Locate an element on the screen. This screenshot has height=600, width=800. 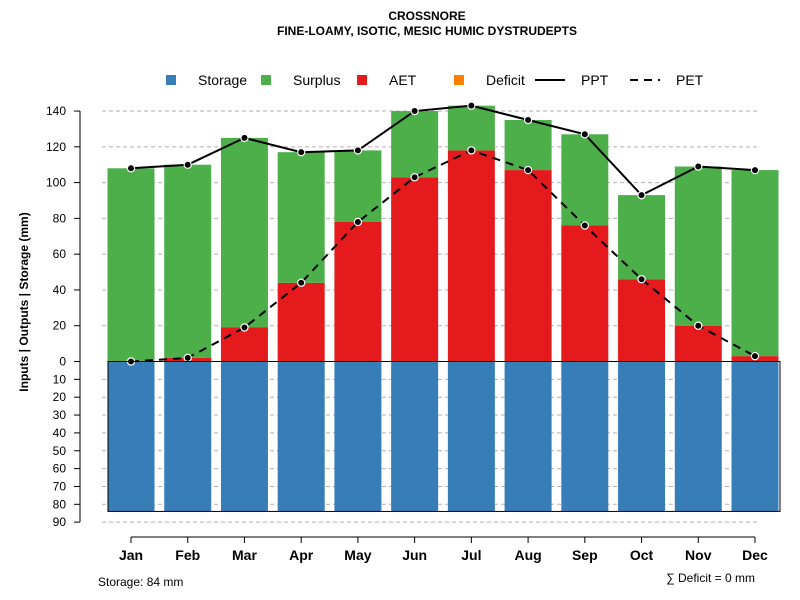
y-tick-label: 10 is located at coordinates (60, 379).